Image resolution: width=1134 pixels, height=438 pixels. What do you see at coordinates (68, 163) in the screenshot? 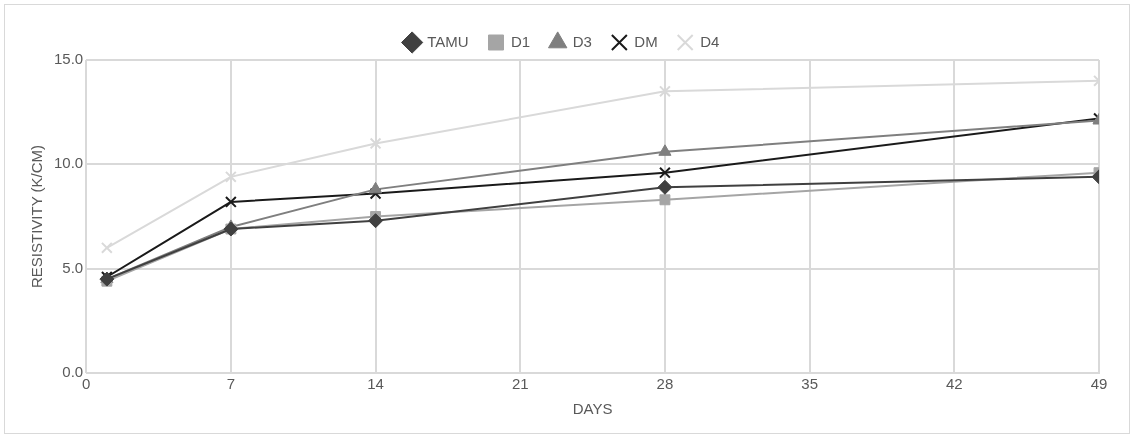
I see `y-tick-label: 10.0` at bounding box center [68, 163].